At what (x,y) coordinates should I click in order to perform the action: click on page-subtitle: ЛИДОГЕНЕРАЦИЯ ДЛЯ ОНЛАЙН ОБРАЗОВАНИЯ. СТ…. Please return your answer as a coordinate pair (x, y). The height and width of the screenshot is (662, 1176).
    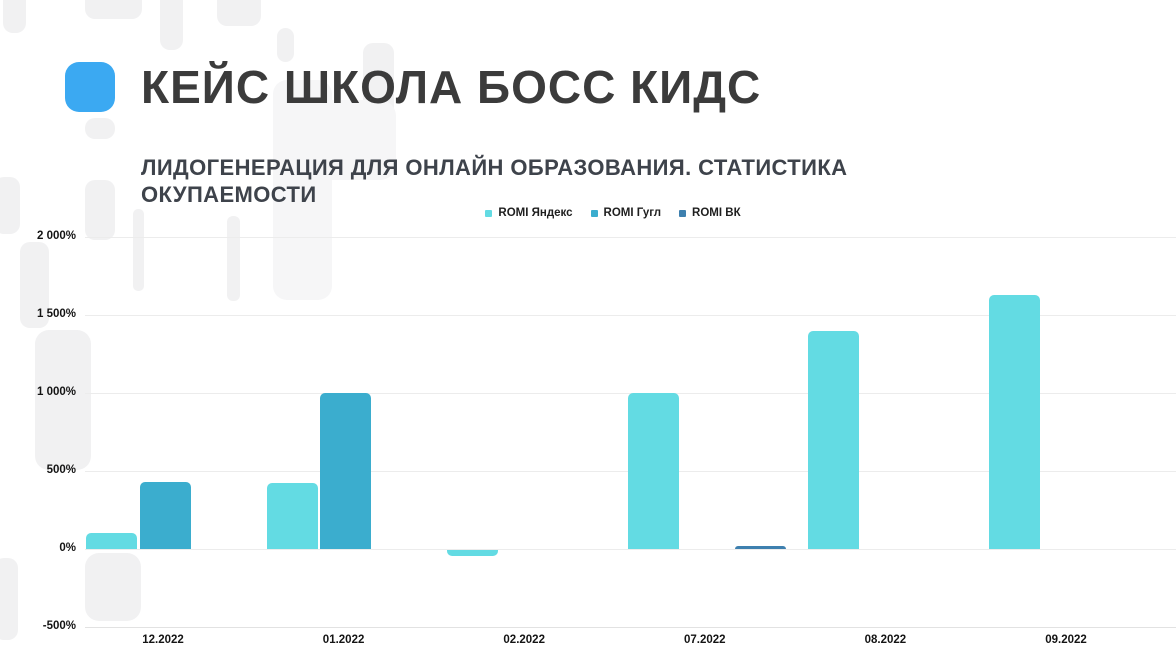
    Looking at the image, I should click on (494, 181).